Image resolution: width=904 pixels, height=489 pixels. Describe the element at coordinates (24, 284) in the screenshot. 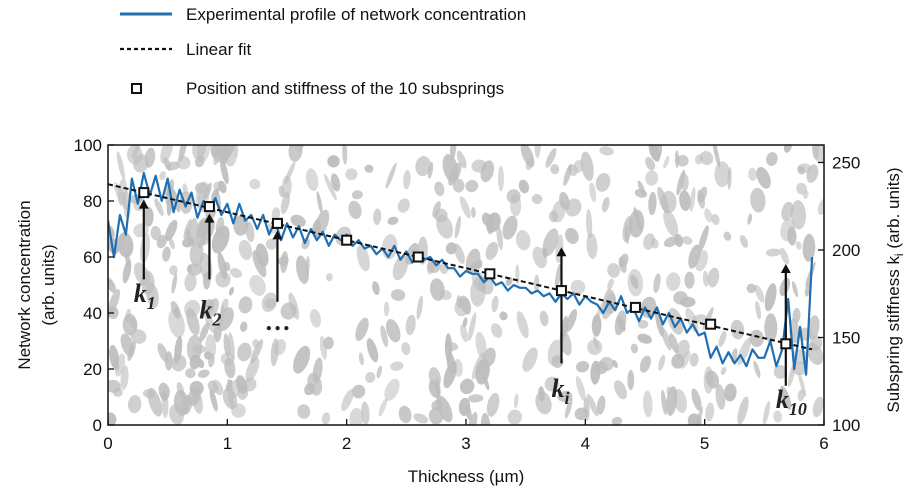

I see `y-left-axis-title: Network concentration` at that location.